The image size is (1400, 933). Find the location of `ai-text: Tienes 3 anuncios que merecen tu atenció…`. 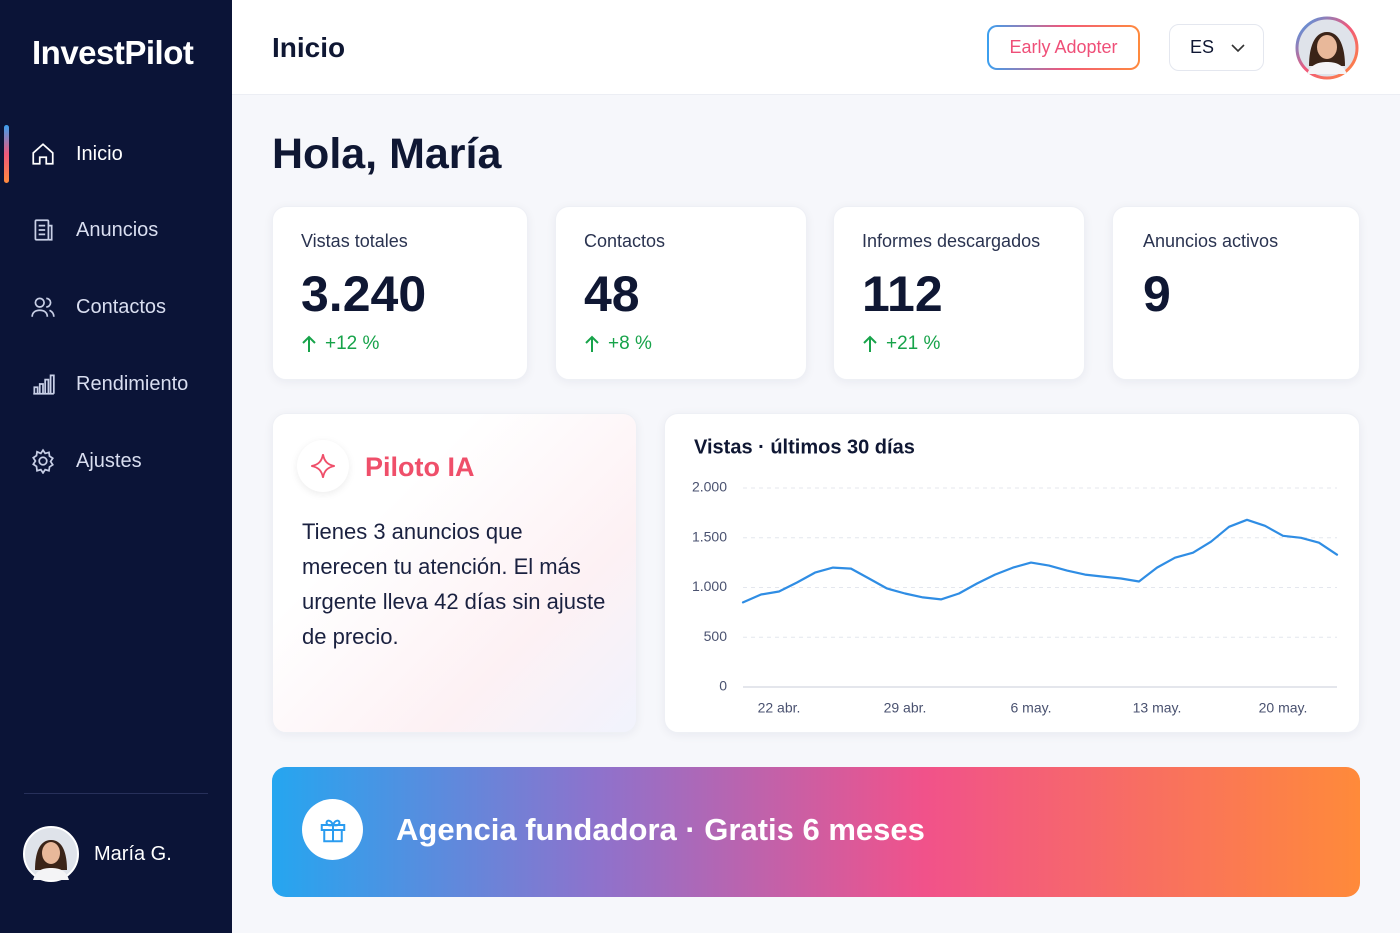

ai-text: Tienes 3 anuncios que merecen tu atenció… is located at coordinates (454, 584).